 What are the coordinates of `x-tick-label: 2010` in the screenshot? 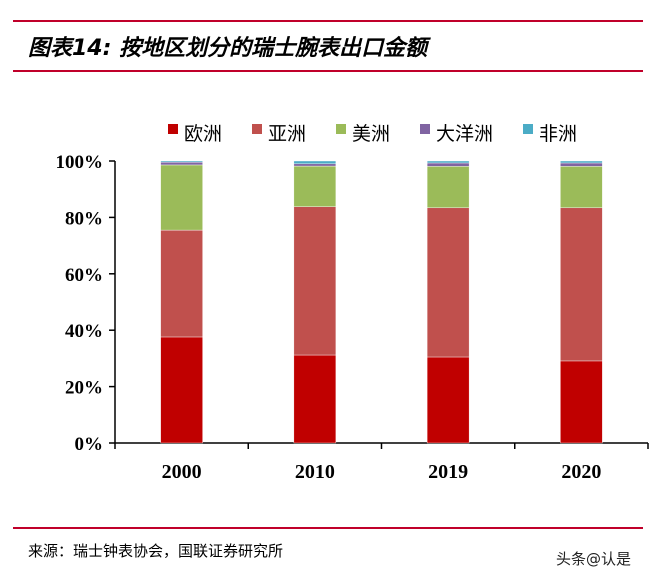 It's located at (315, 472).